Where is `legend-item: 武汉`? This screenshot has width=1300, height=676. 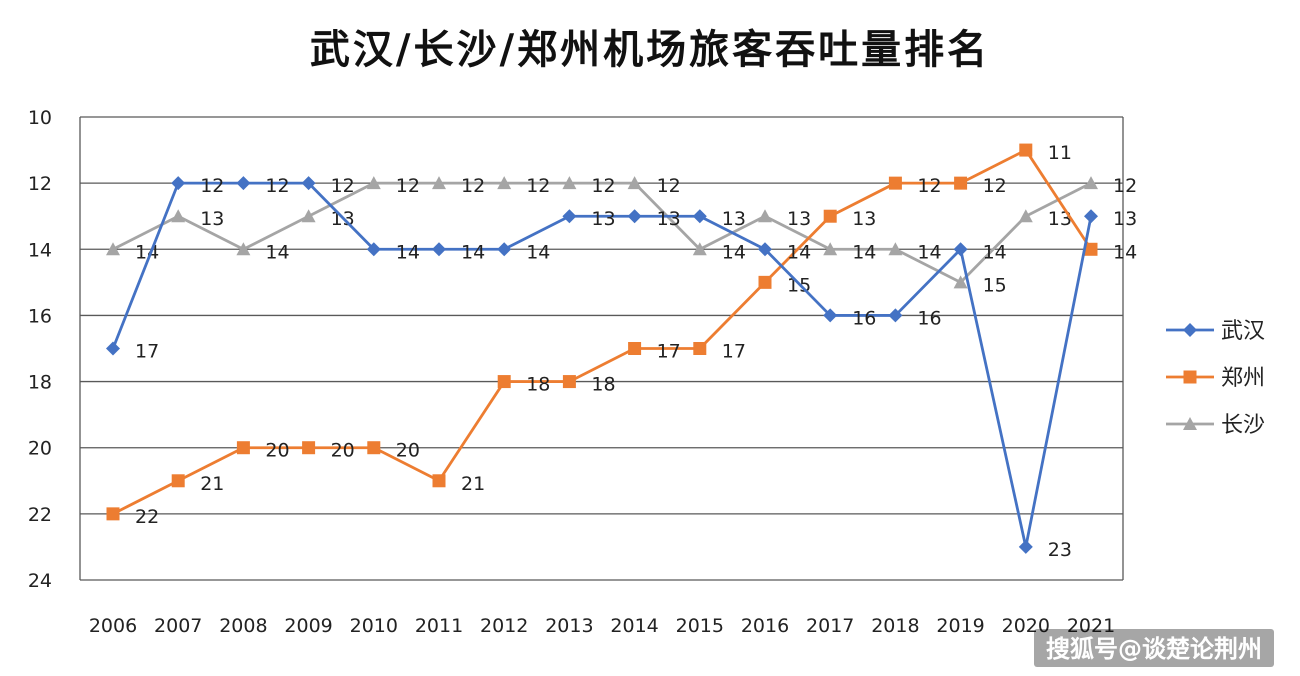
legend-item: 武汉 is located at coordinates (1215, 331).